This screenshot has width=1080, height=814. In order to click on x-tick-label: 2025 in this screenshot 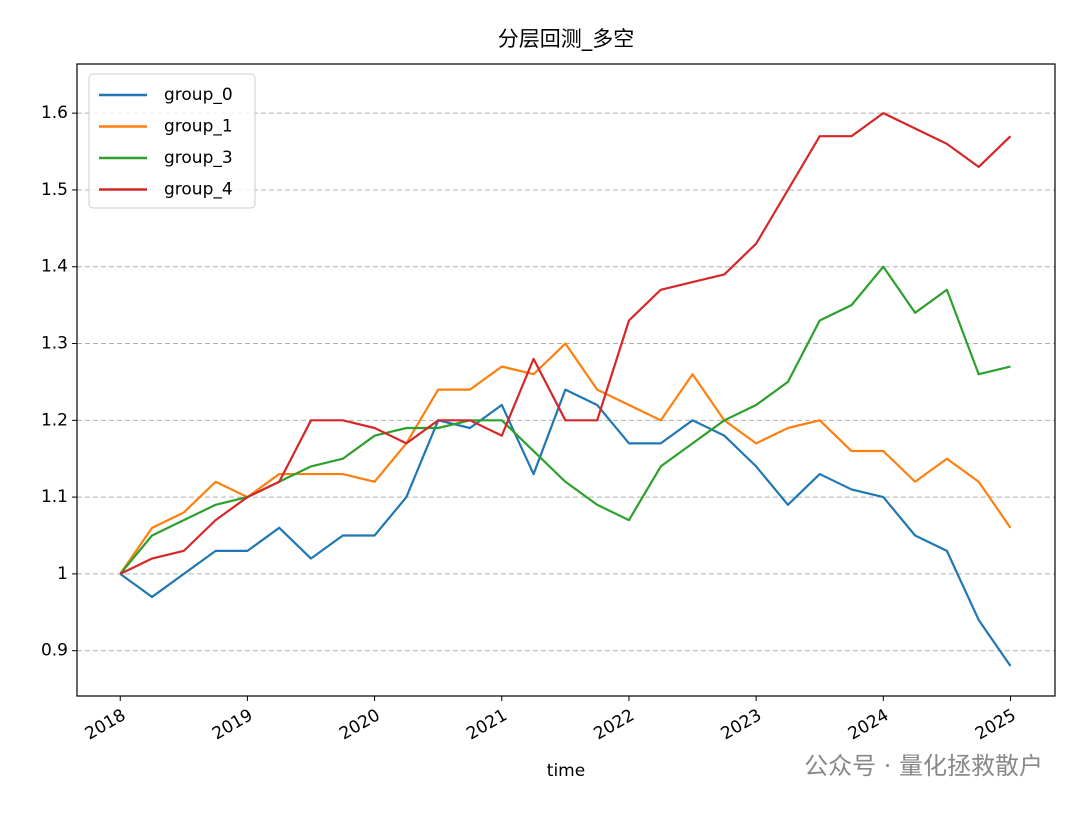, I will do `click(995, 724)`.